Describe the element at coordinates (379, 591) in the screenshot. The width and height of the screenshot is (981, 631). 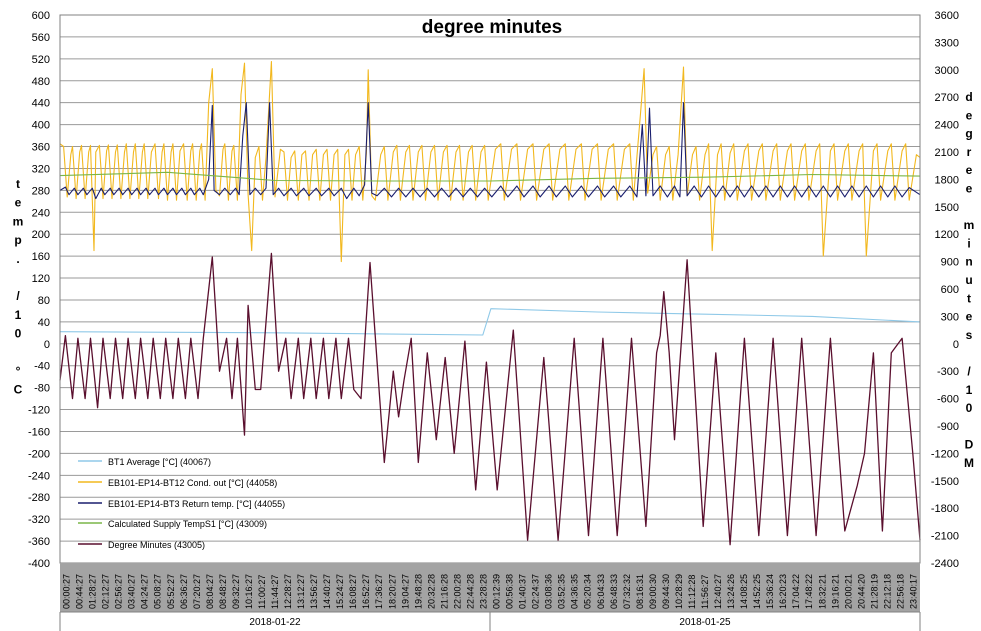
I see `x-tick-label: 17:36:27` at that location.